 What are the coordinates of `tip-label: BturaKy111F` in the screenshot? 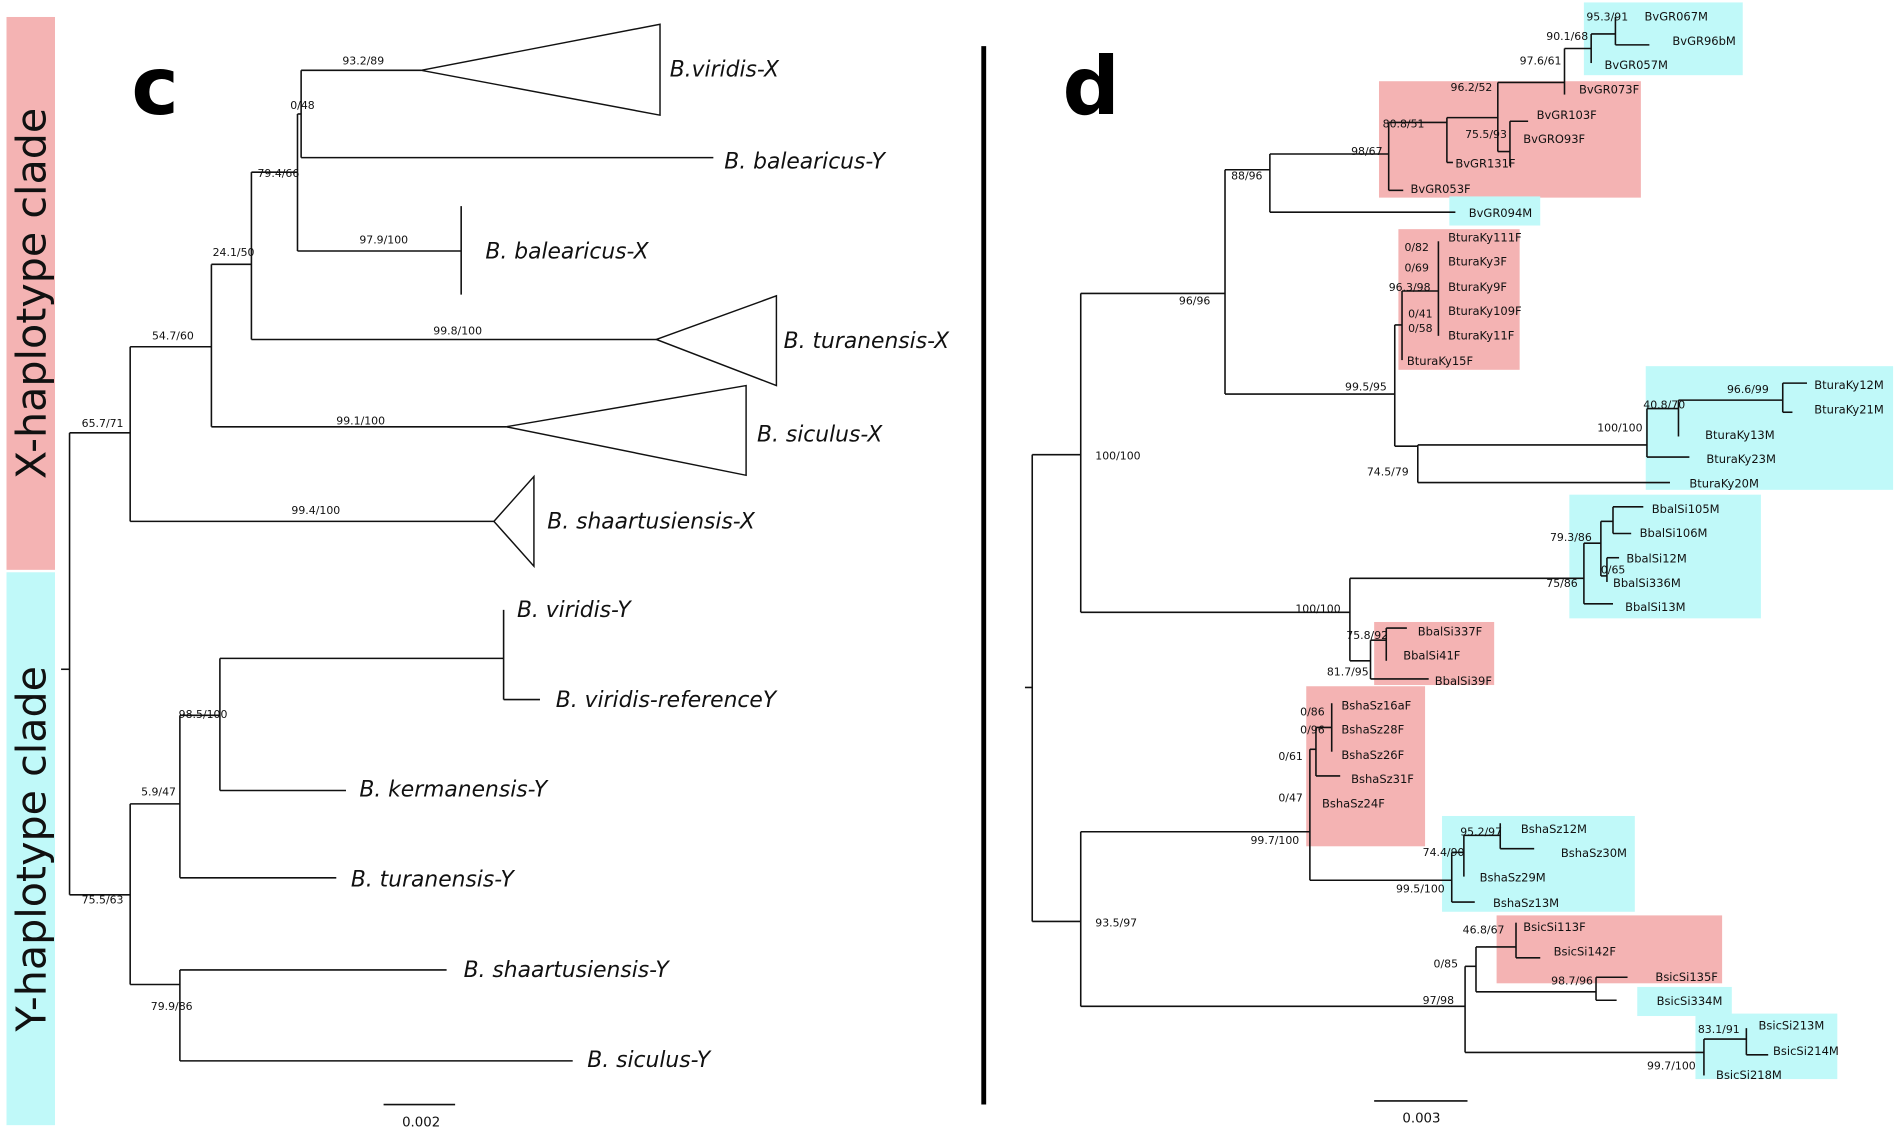 It's located at (1485, 237).